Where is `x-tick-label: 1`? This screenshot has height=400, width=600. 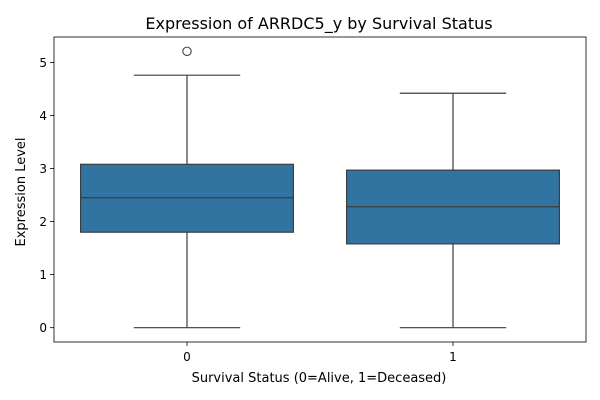 x-tick-label: 1 is located at coordinates (453, 357).